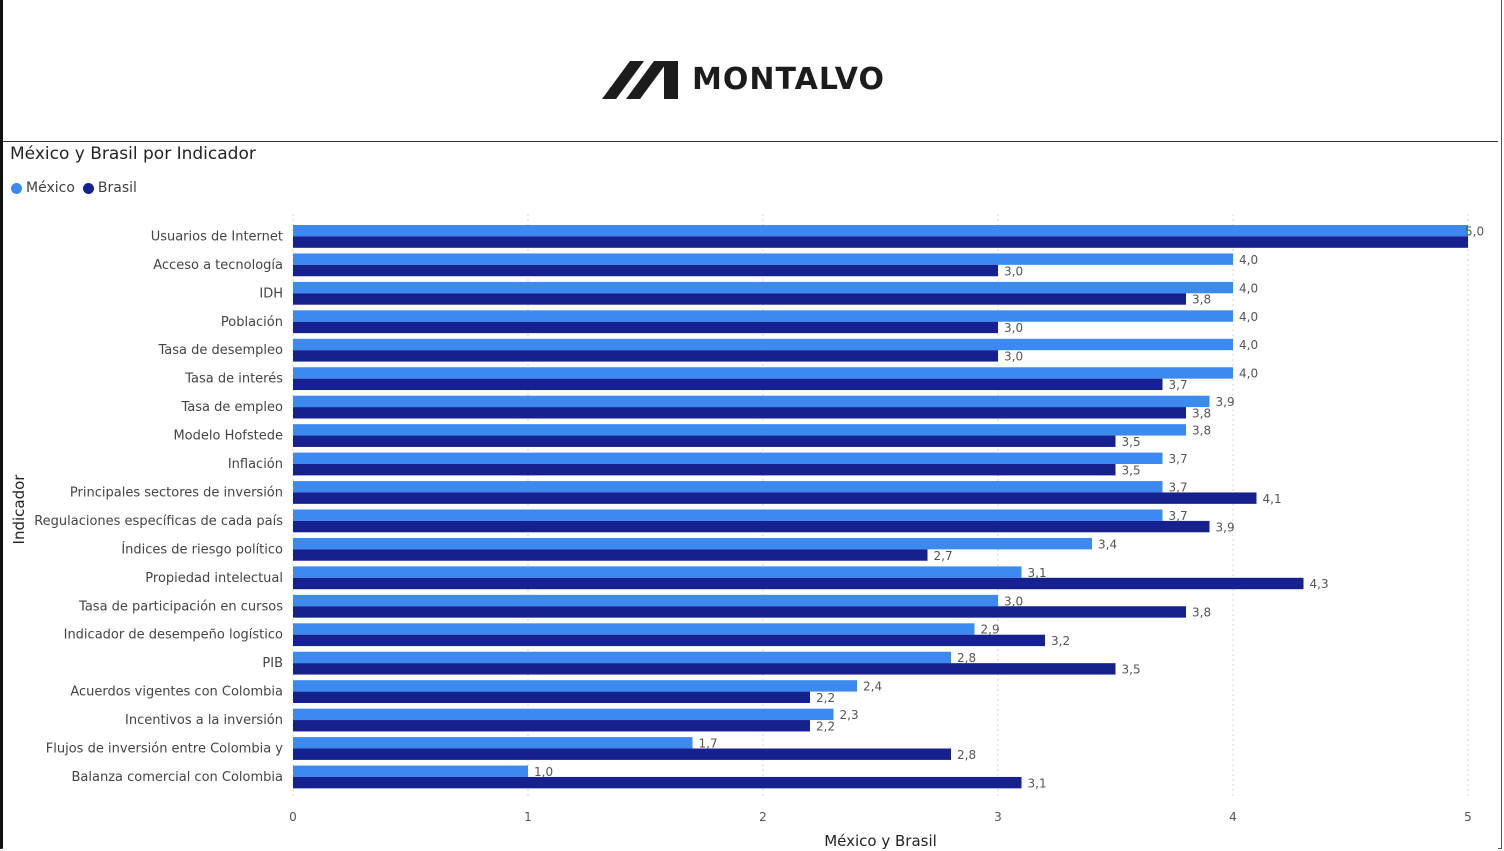  Describe the element at coordinates (1319, 584) in the screenshot. I see `data-label: 4,3` at that location.